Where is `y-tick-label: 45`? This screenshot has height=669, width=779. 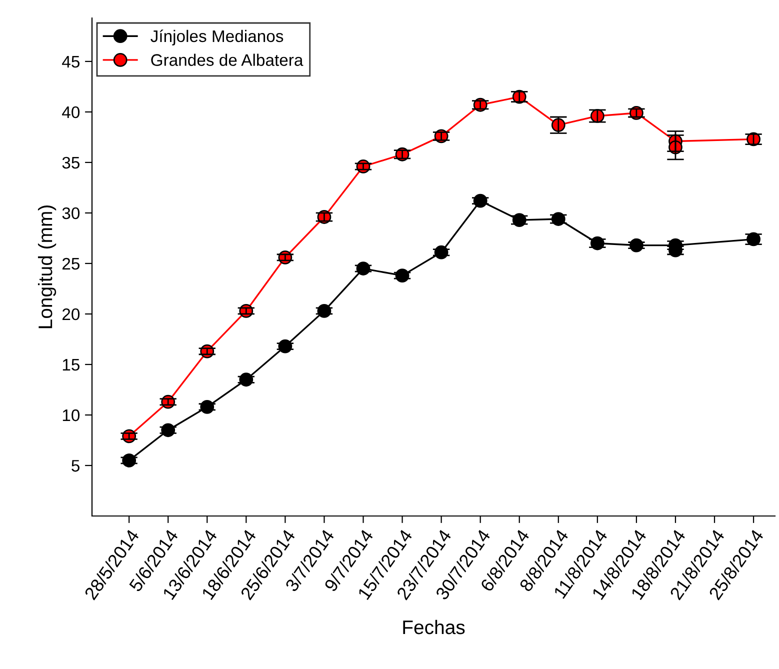
y-tick-label: 45 is located at coordinates (71, 62).